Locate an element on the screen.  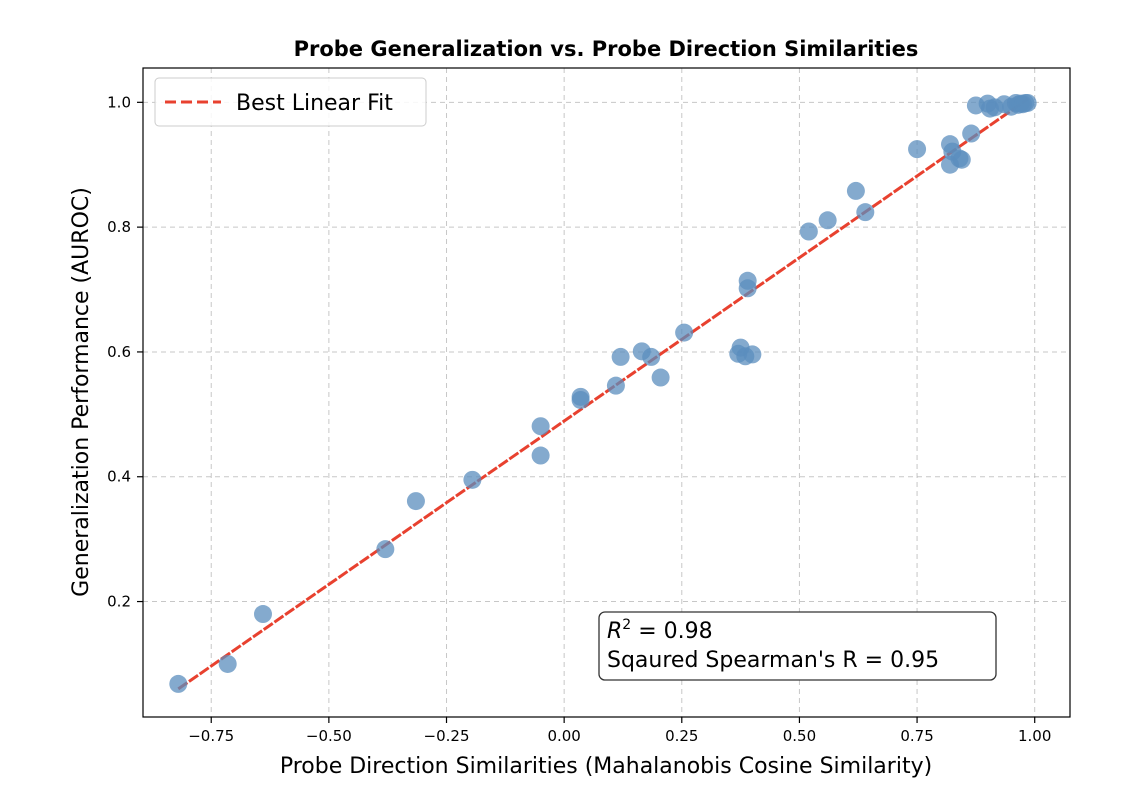
x-tick-label: 1.00 is located at coordinates (1034, 736).